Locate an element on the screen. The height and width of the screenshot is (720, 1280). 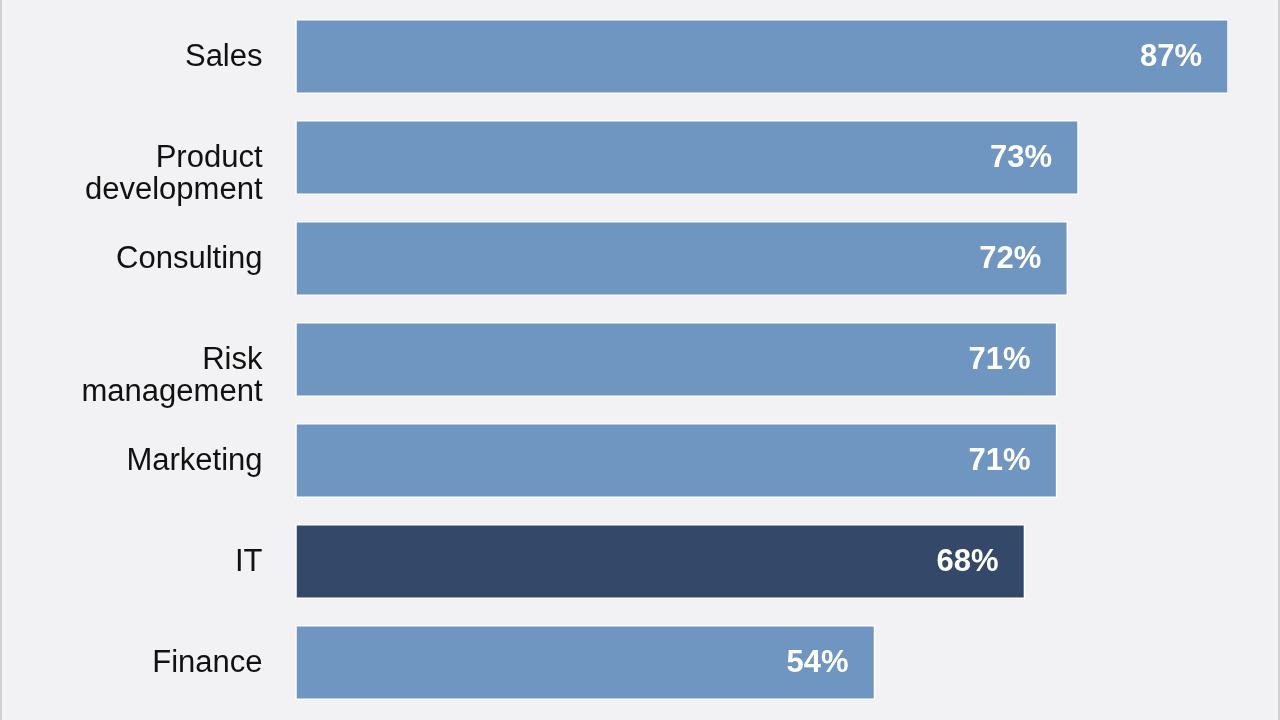
y-tick-label: Consulting is located at coordinates (189, 257).